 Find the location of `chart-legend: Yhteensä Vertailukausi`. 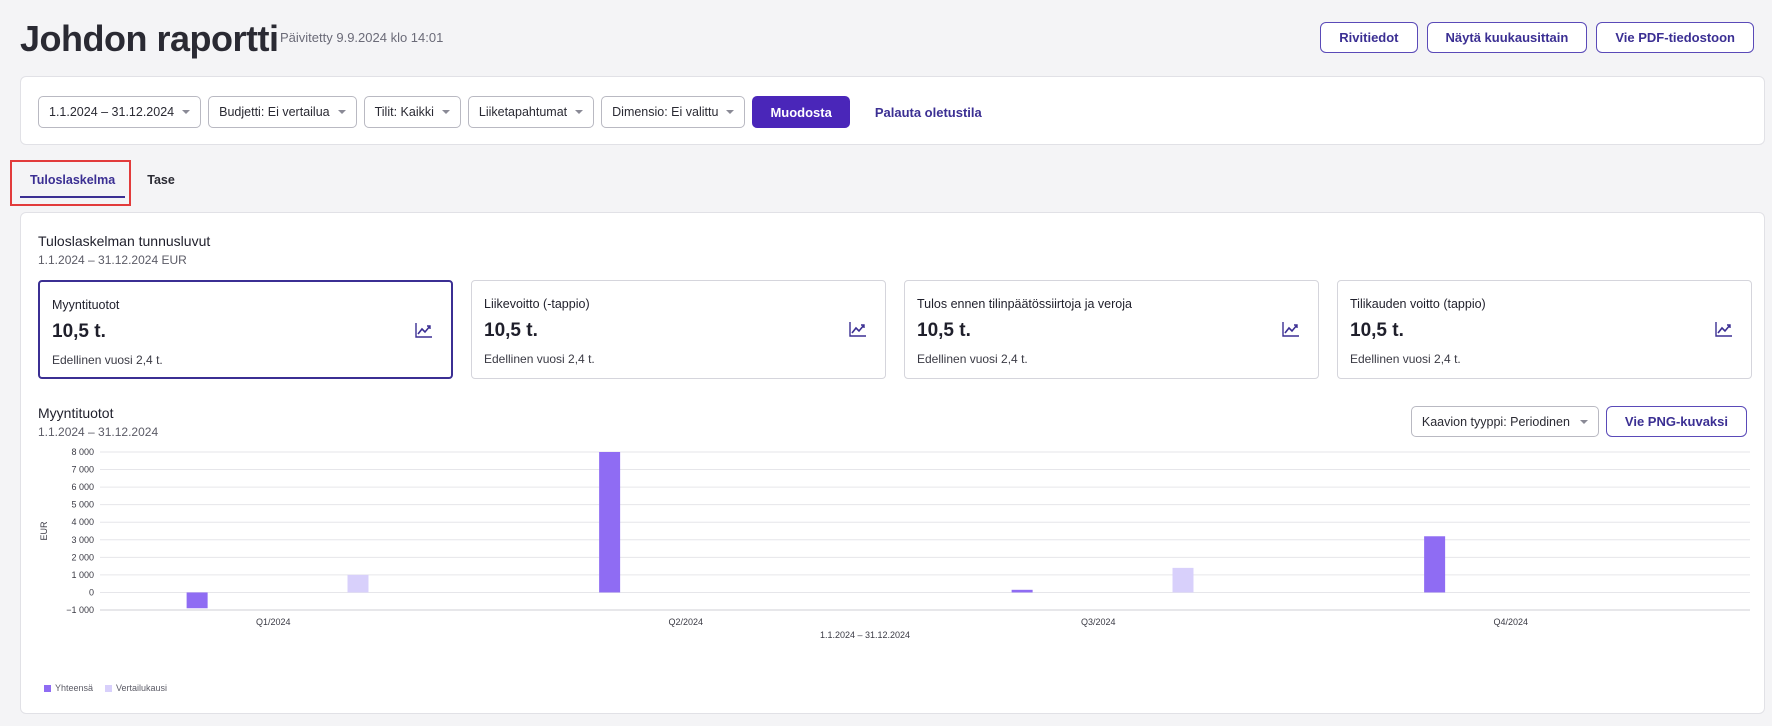

chart-legend: Yhteensä Vertailukausi is located at coordinates (105, 688).